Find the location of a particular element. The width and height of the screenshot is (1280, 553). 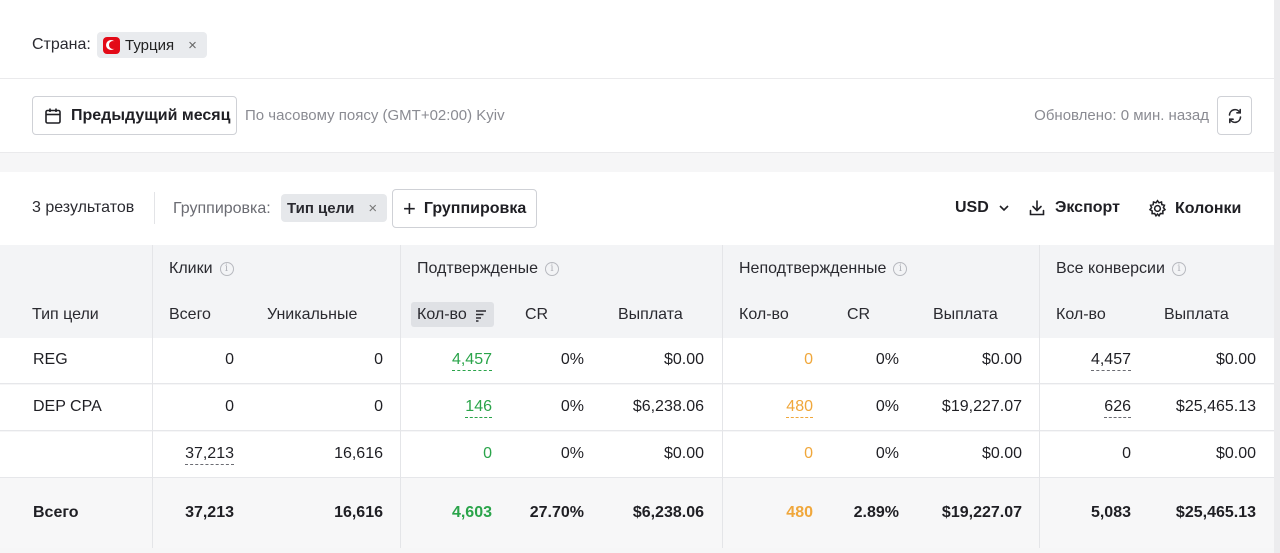

cell-total-unconfirmed-payout: $19,227.07 is located at coordinates (981, 512).